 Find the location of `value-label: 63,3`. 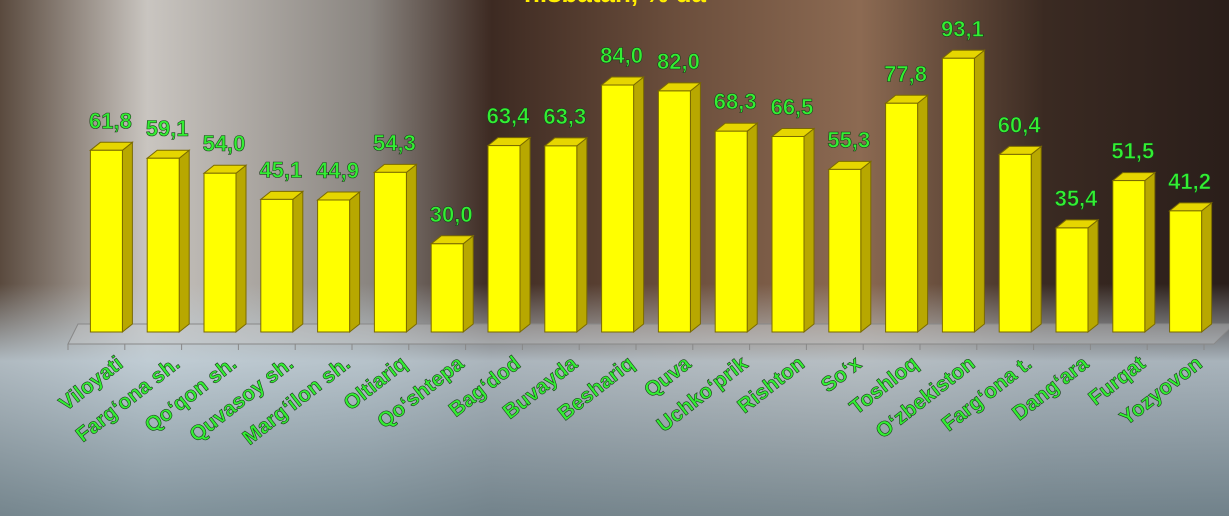

value-label: 63,3 is located at coordinates (564, 116).